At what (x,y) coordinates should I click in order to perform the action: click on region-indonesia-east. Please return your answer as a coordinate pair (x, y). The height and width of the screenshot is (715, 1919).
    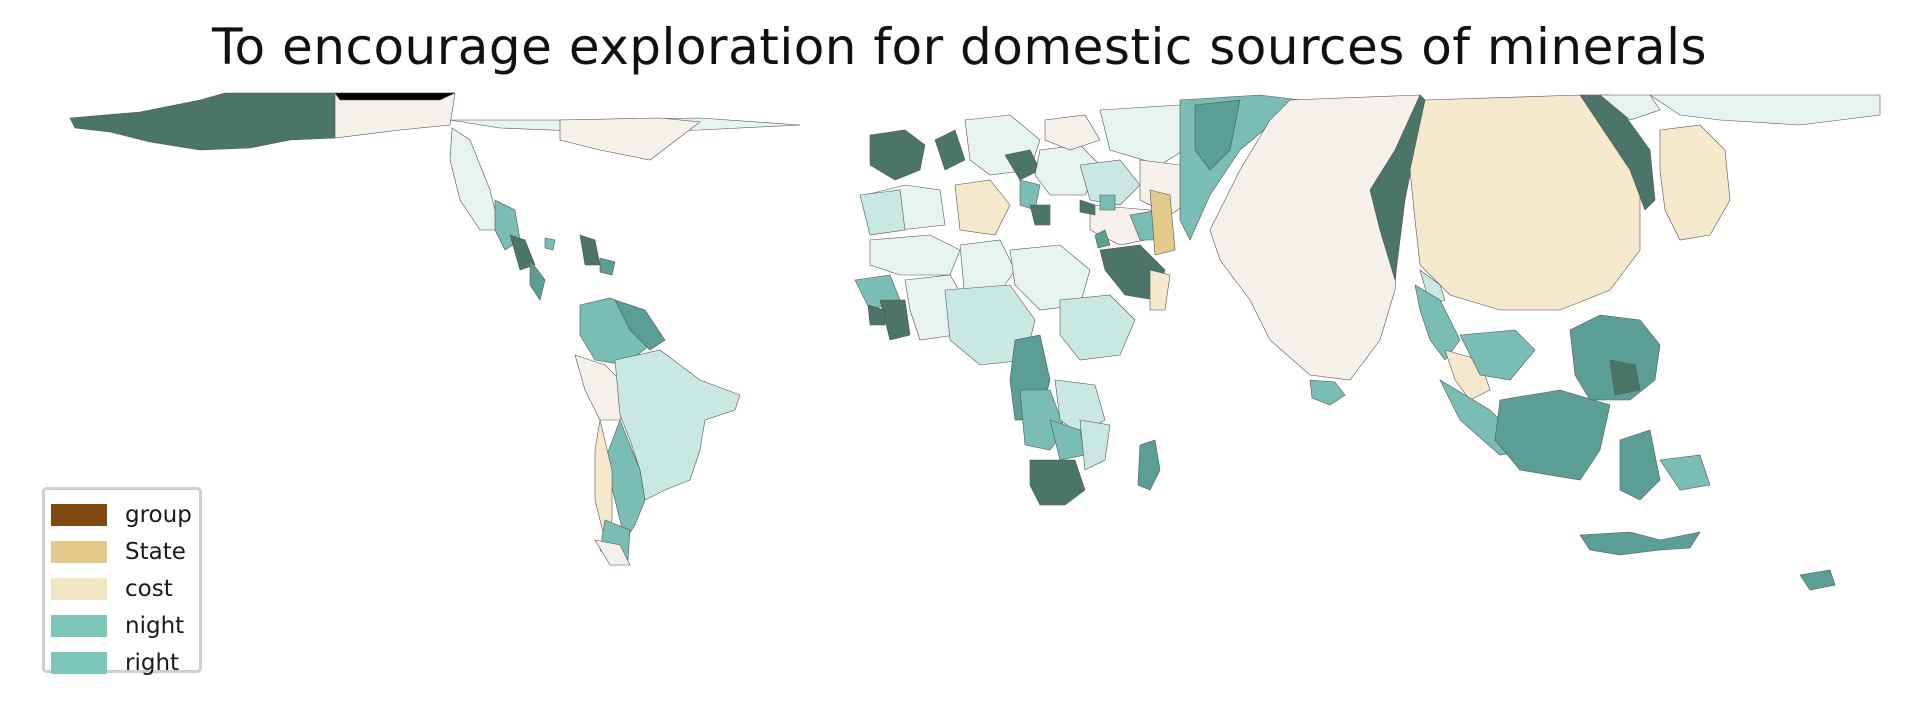
    Looking at the image, I should click on (1640, 465).